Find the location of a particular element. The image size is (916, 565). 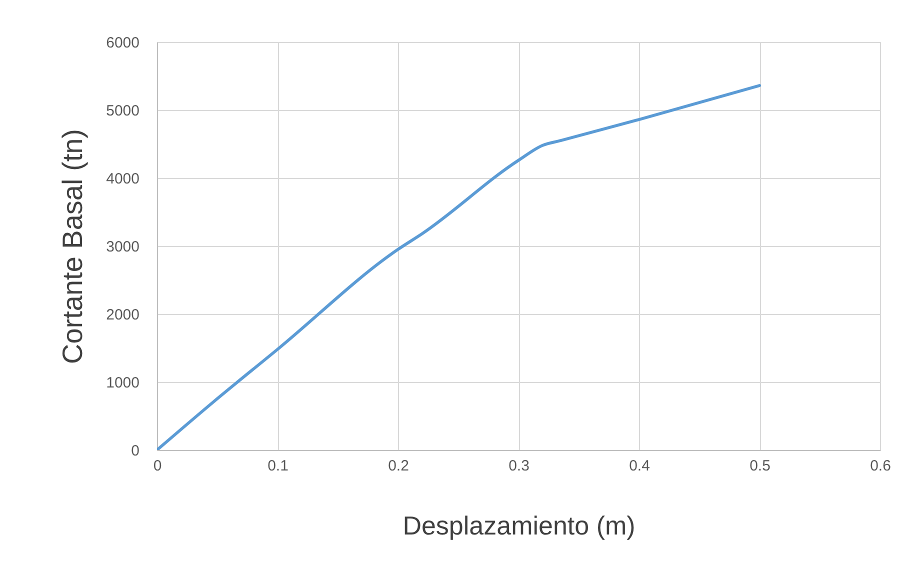

y-tick-label: 1000 is located at coordinates (123, 383).